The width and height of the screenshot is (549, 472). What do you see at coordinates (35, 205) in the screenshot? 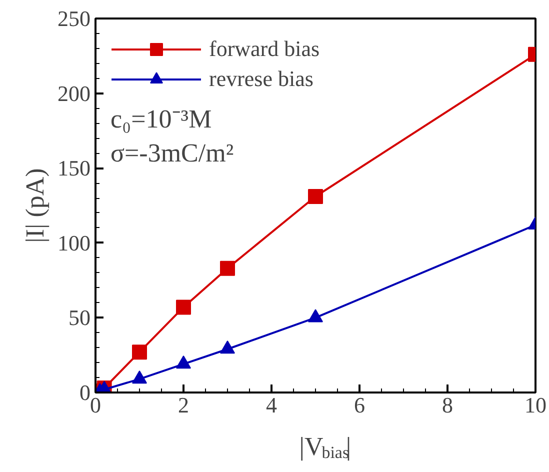
I see `y-axis-title: |I| (pA)` at bounding box center [35, 205].